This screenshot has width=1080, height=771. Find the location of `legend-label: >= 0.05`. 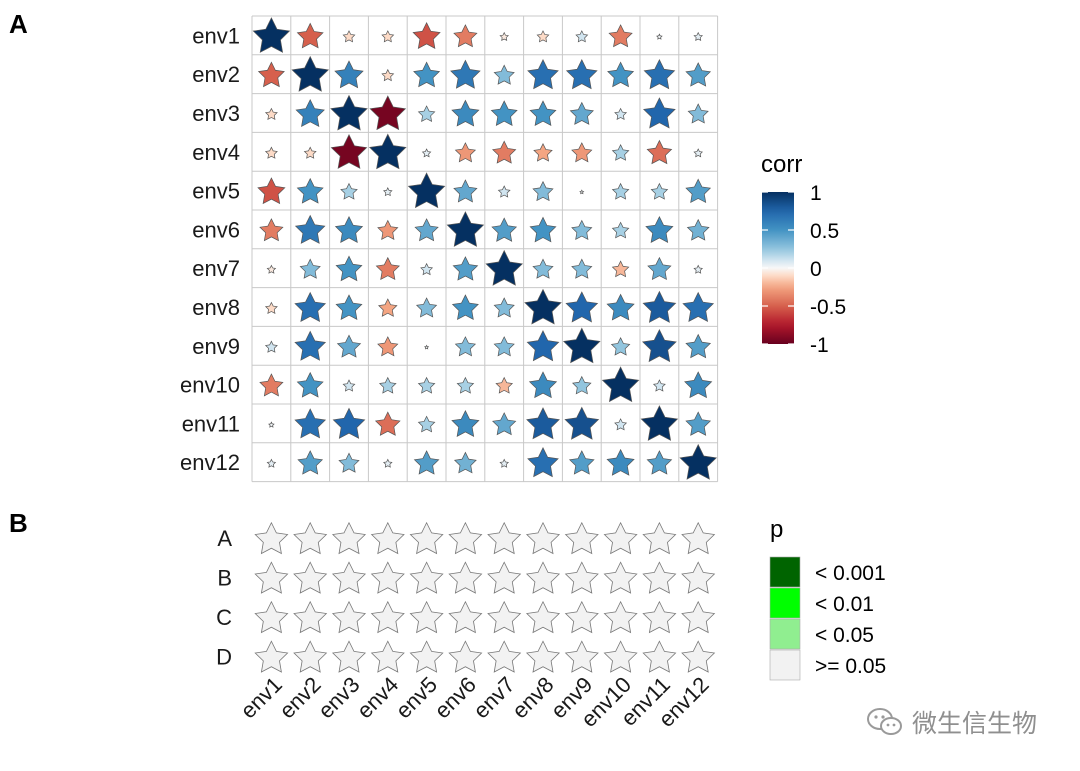

legend-label: >= 0.05 is located at coordinates (850, 666).